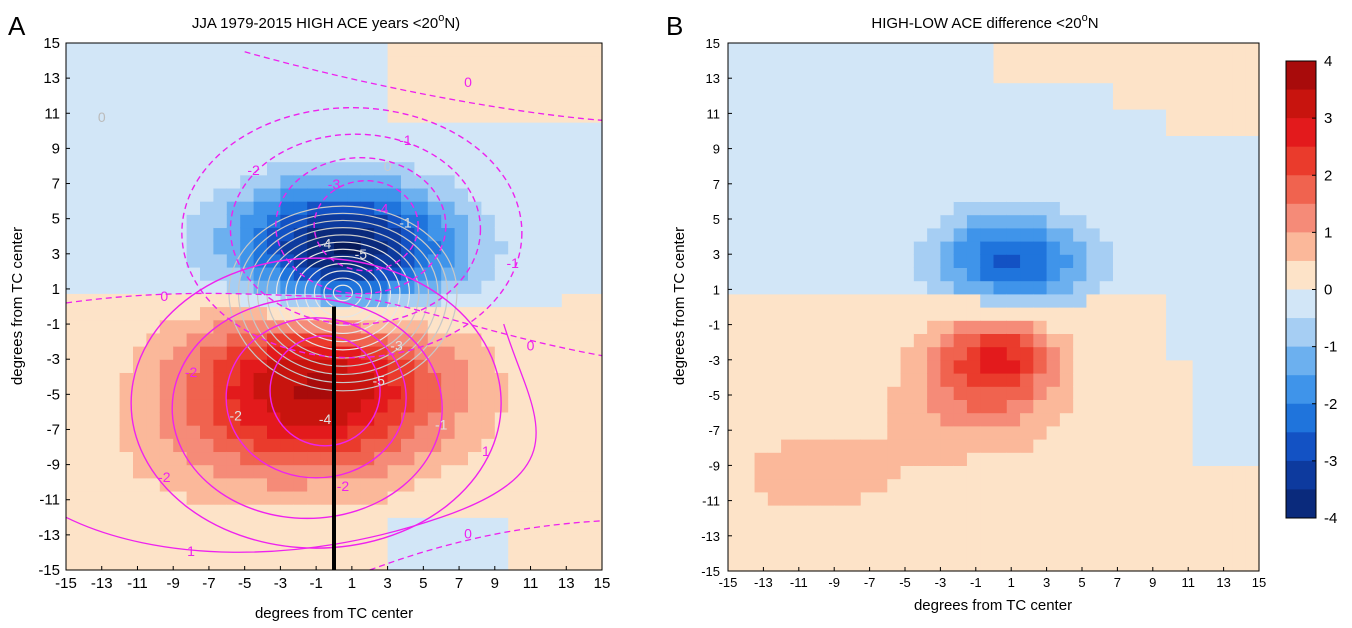 The height and width of the screenshot is (628, 1352). I want to click on x-tick-label: -5, so click(905, 582).